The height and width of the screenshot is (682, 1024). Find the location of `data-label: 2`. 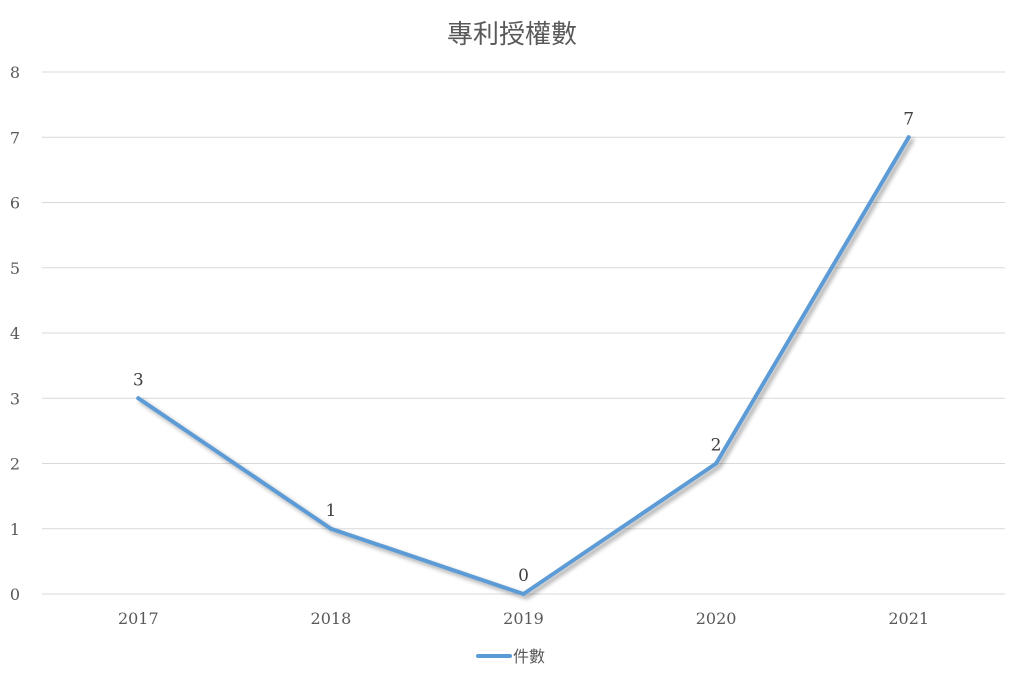

data-label: 2 is located at coordinates (716, 446).